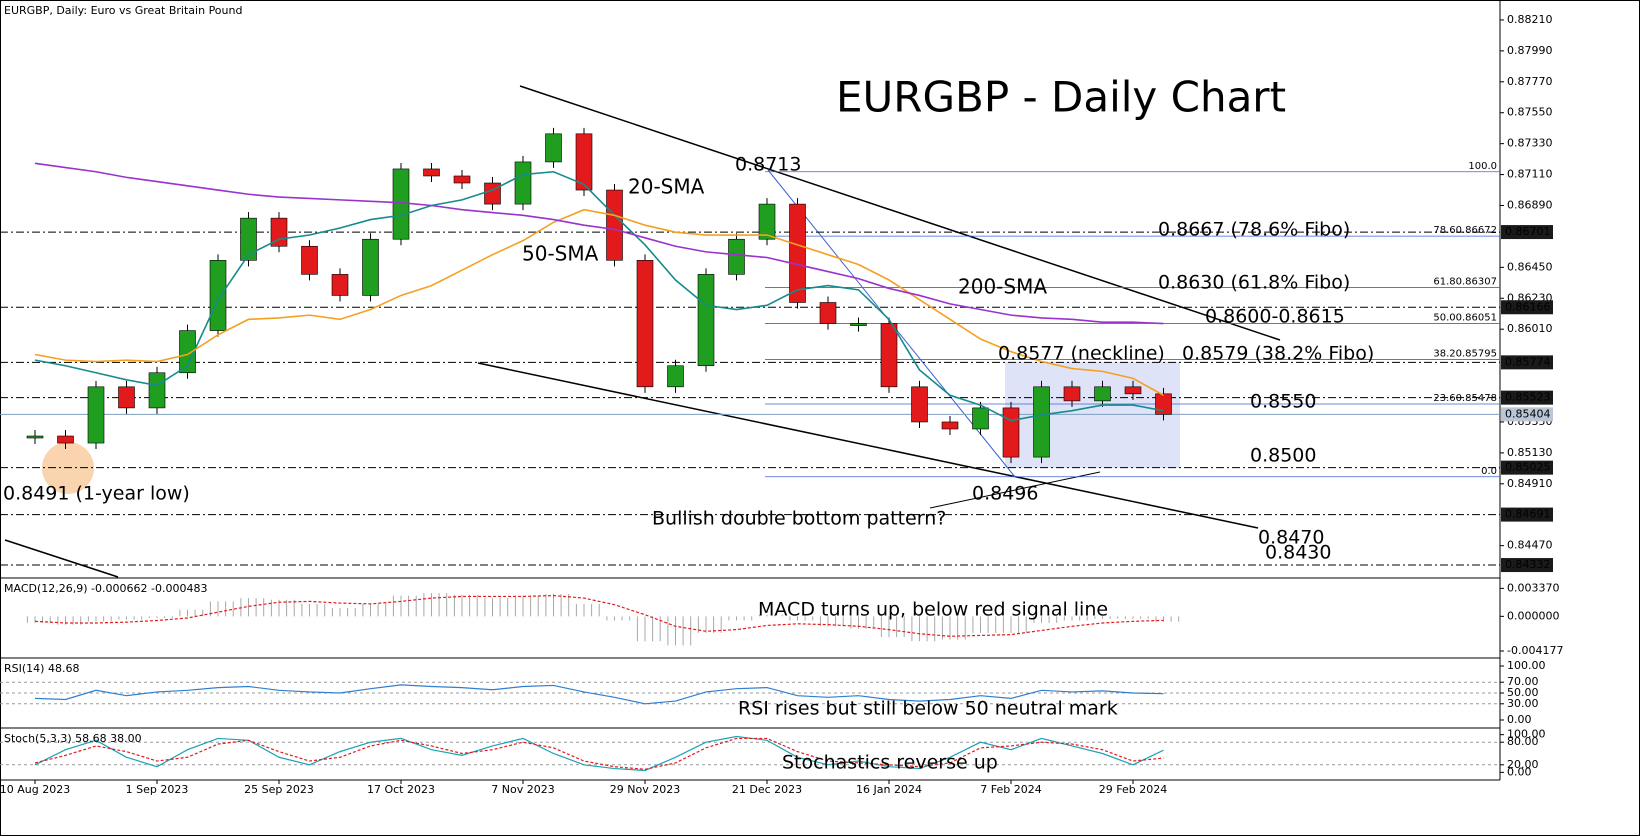 The width and height of the screenshot is (1640, 836). What do you see at coordinates (1530, 81) in the screenshot?
I see `y-tick-label: 0.87770` at bounding box center [1530, 81].